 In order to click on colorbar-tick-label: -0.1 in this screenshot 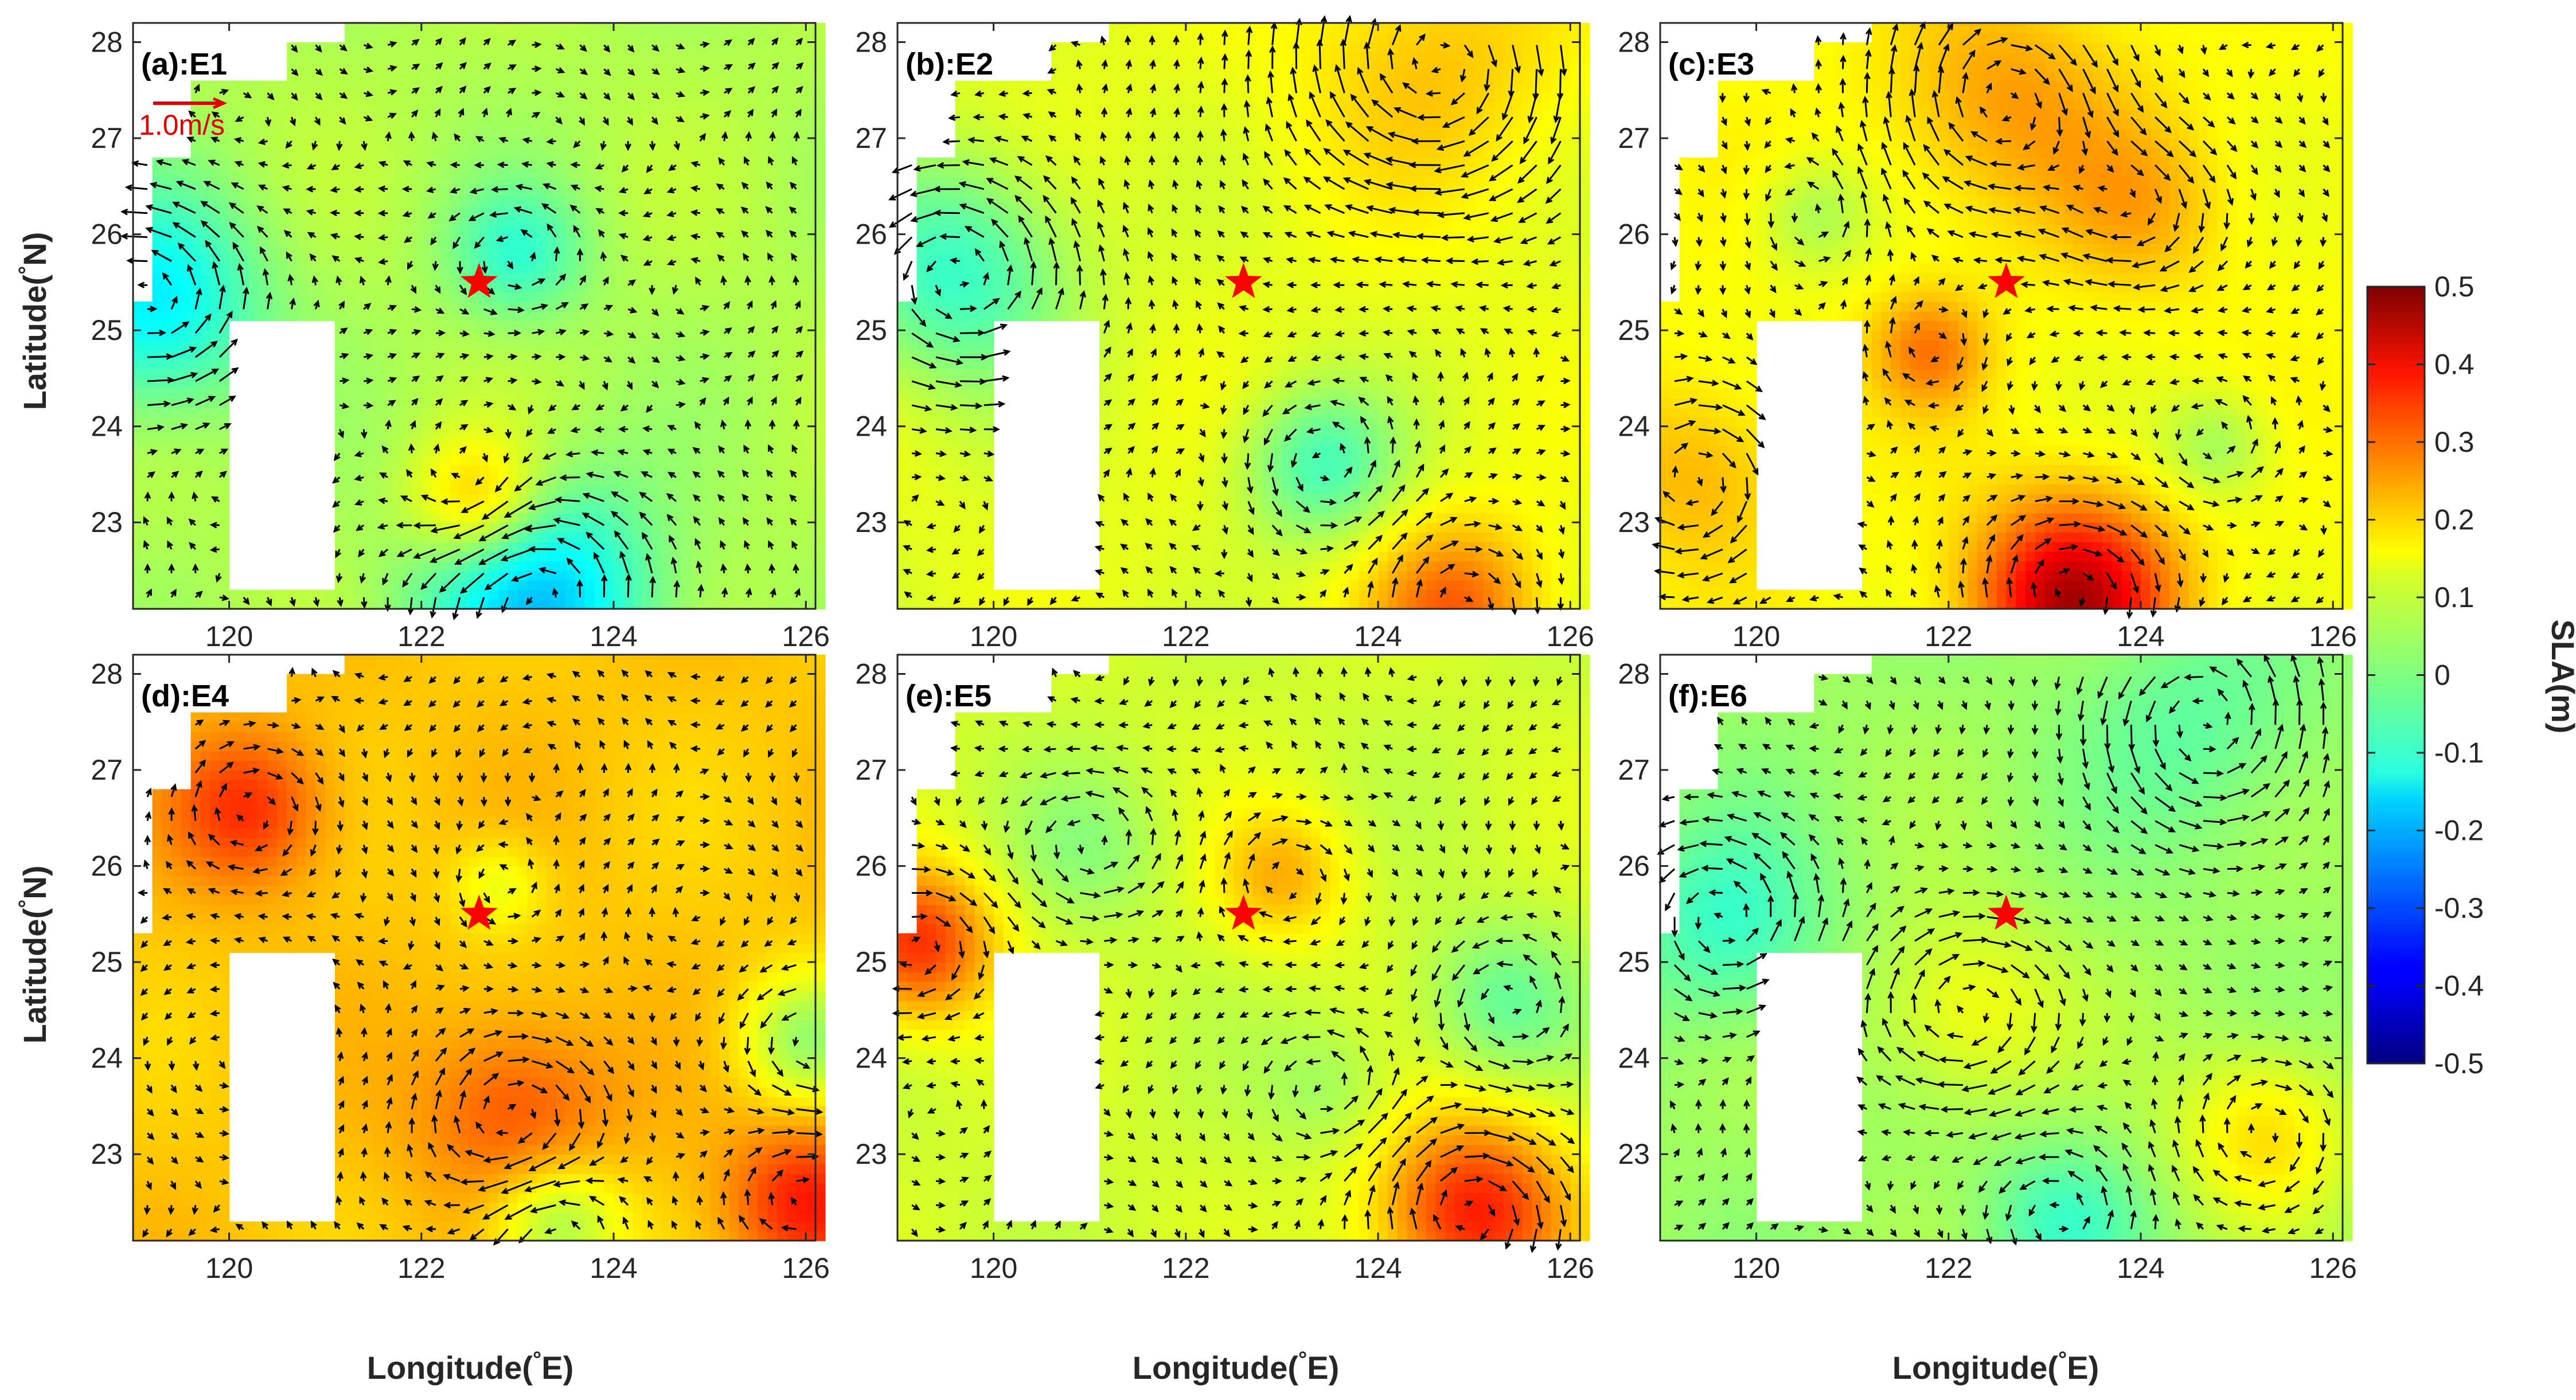, I will do `click(2459, 753)`.